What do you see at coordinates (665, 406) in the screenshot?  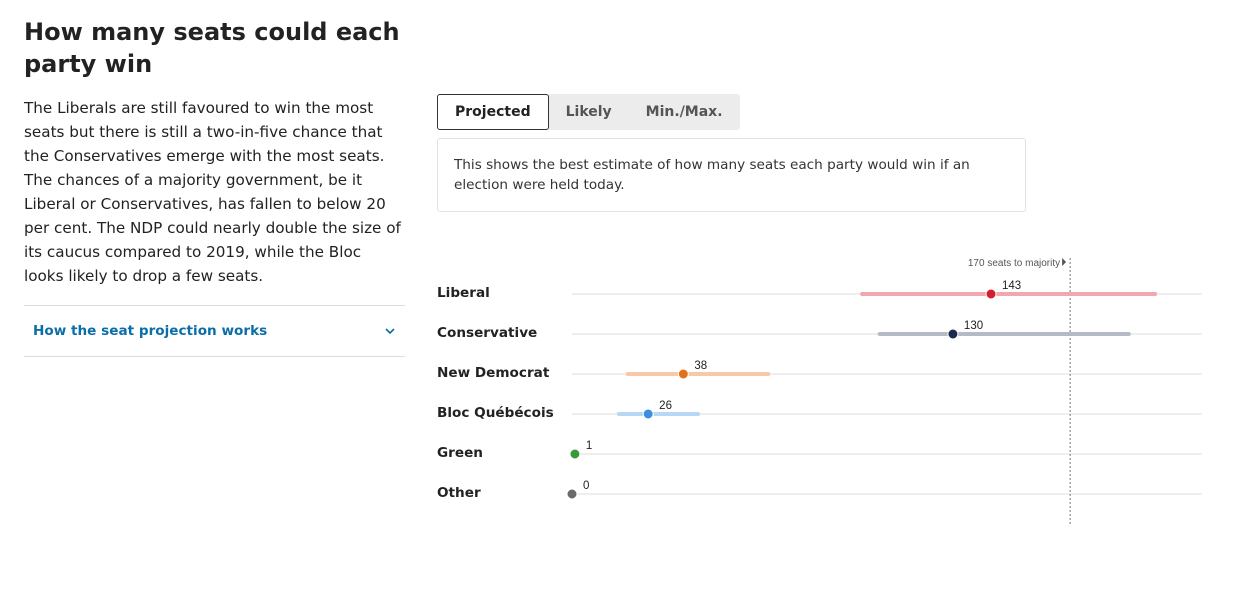 I see `seat-value-label: 26` at bounding box center [665, 406].